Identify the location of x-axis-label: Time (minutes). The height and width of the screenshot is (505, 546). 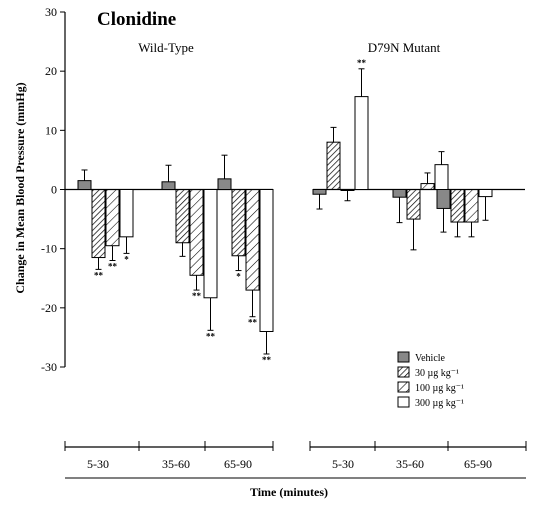
(289, 492).